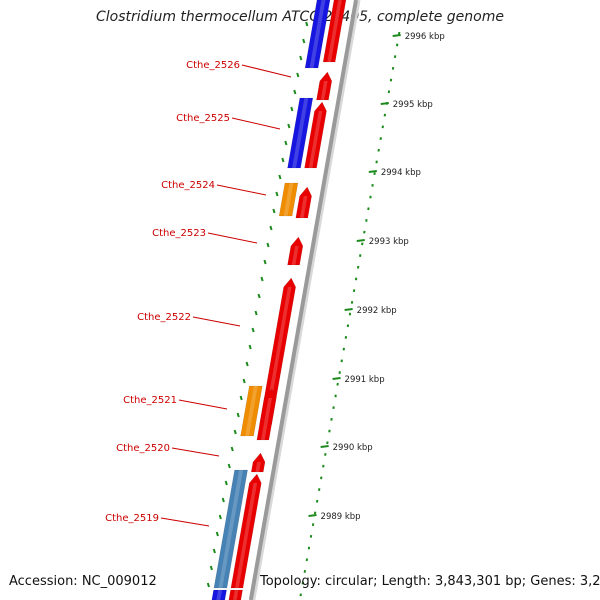 This screenshot has width=600, height=600. Describe the element at coordinates (303, 207) in the screenshot. I see `feature-red-2524-highlight` at that location.